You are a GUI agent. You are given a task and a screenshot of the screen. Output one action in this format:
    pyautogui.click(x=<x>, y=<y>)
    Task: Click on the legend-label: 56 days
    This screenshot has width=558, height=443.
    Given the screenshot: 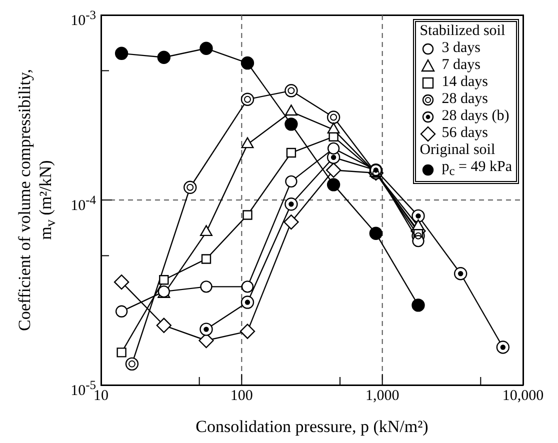 What is the action you would take?
    pyautogui.click(x=465, y=133)
    